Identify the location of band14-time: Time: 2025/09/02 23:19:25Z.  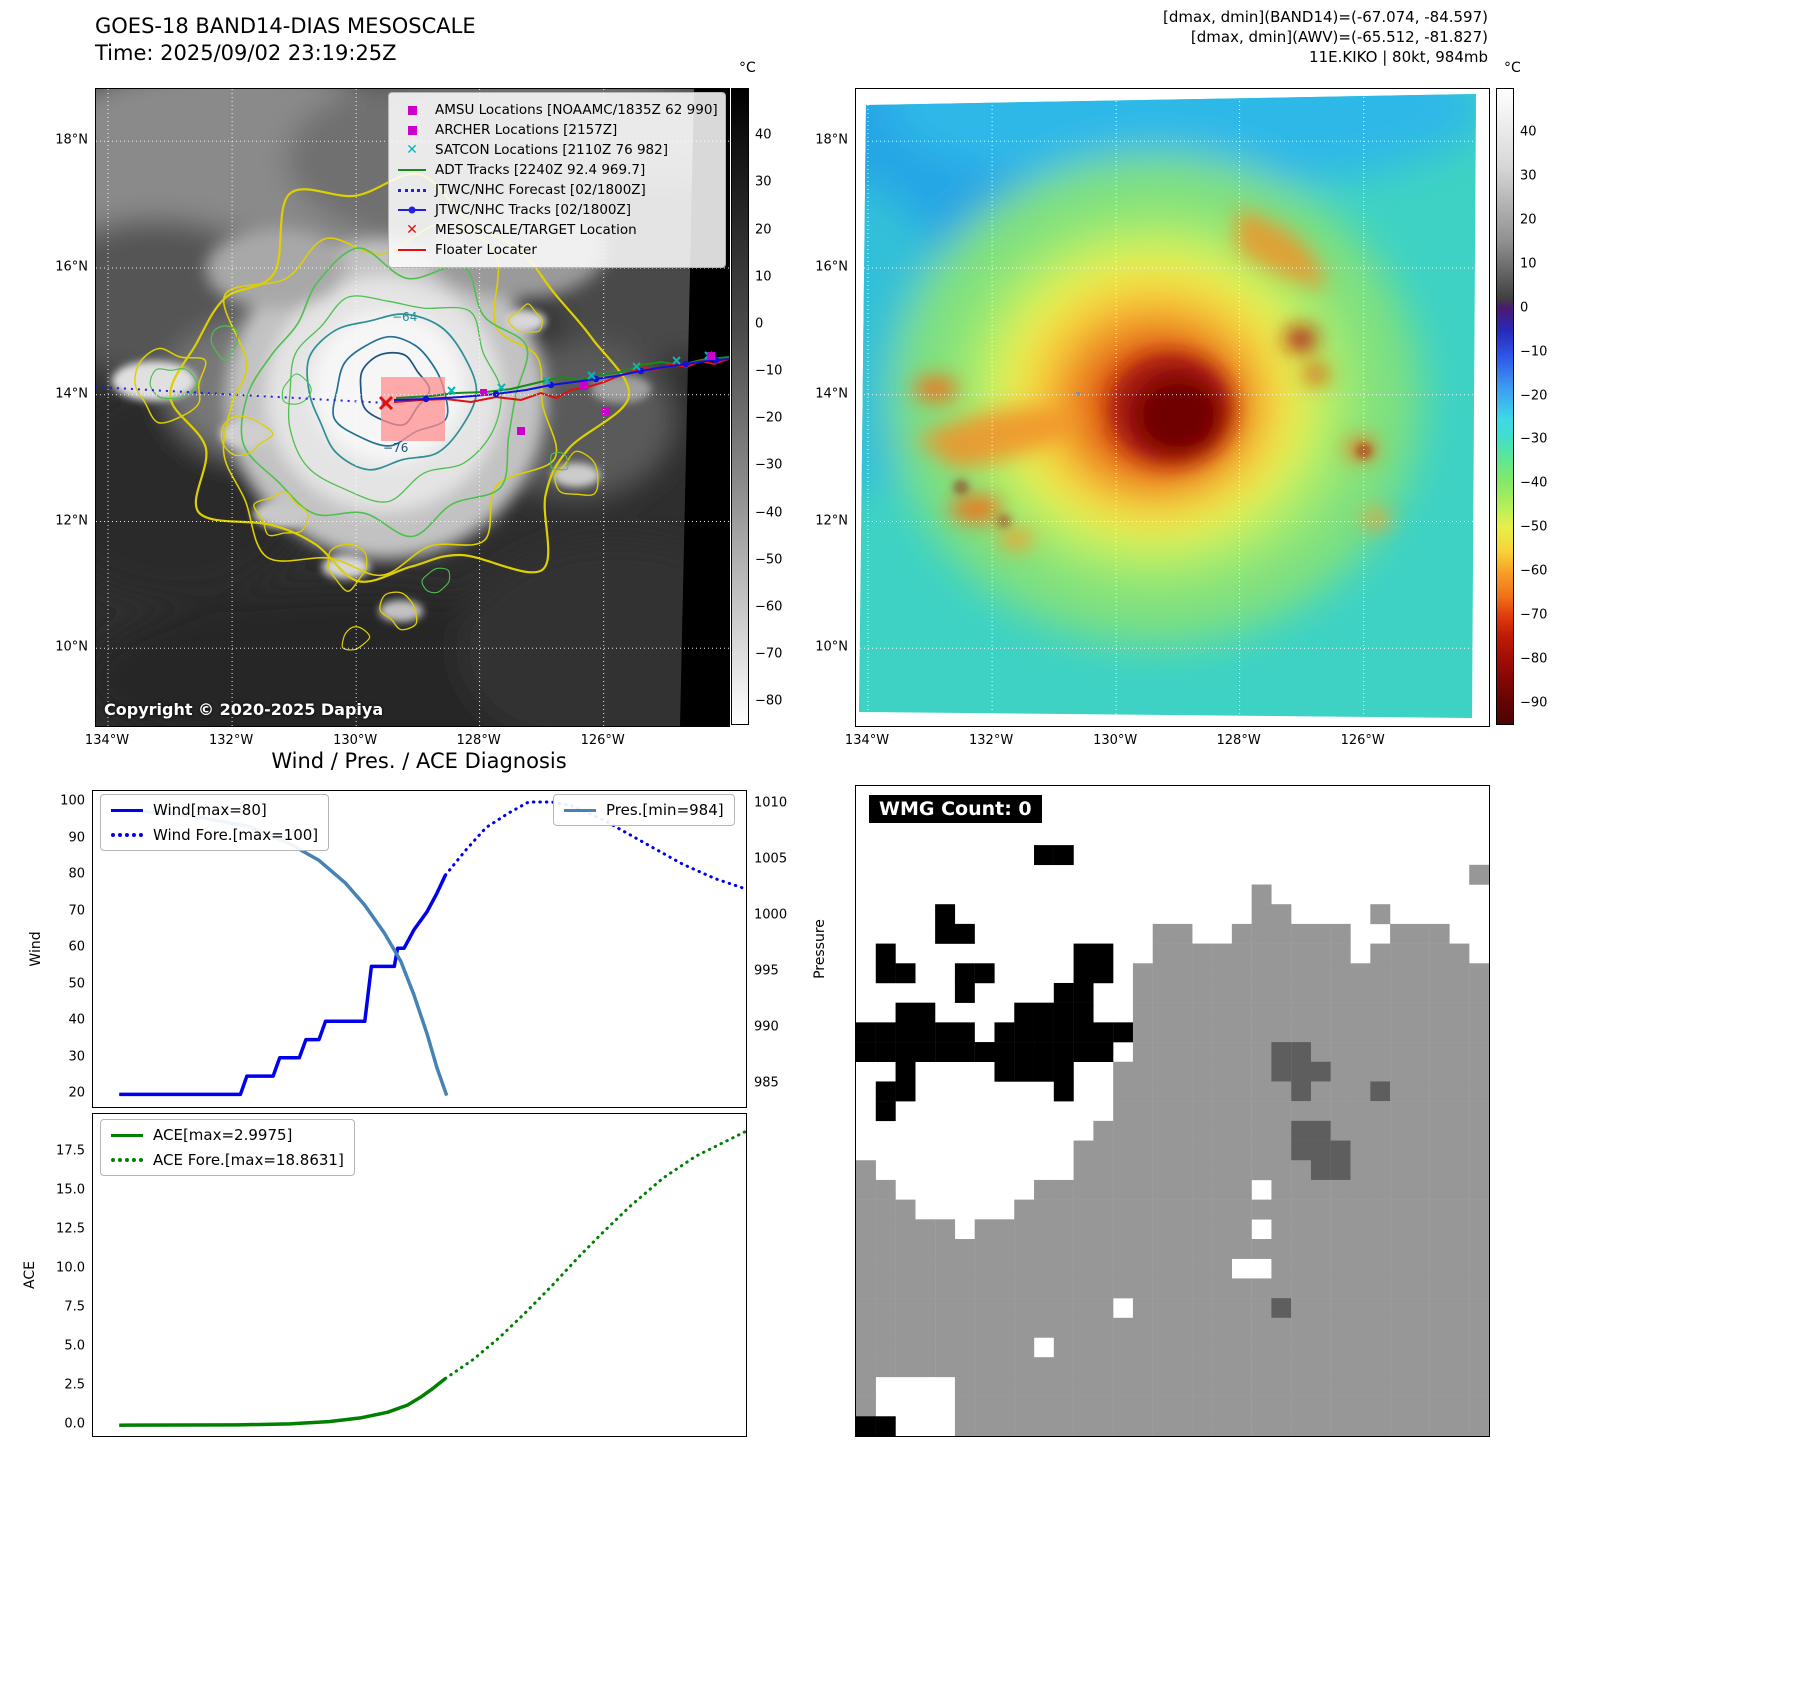
(246, 53).